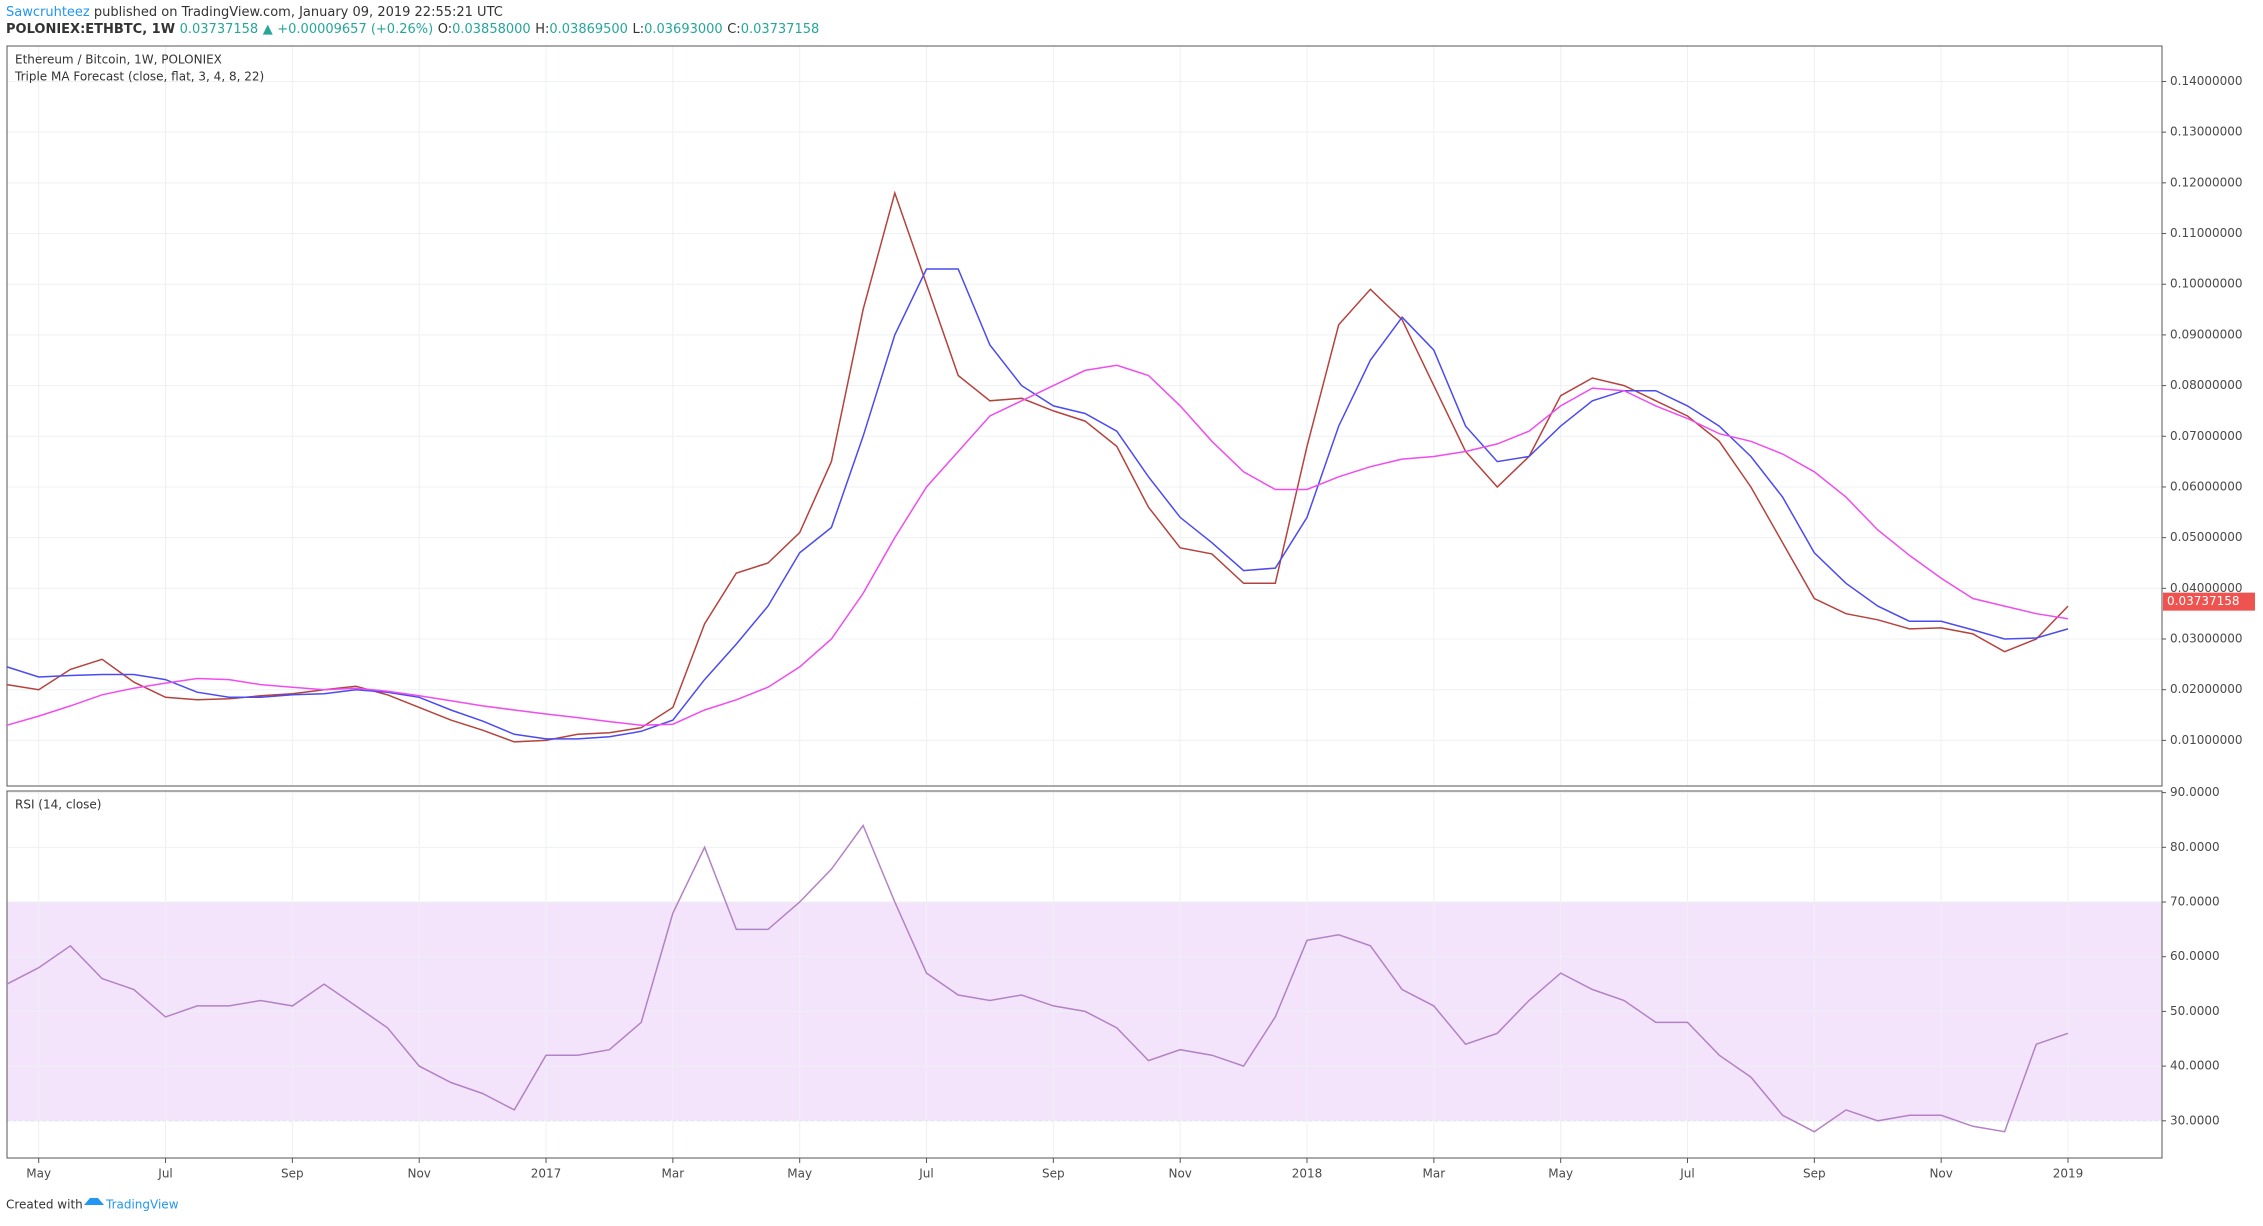 The image size is (2263, 1226). Describe the element at coordinates (2195, 1066) in the screenshot. I see `y-tick-label: 40.0000` at that location.